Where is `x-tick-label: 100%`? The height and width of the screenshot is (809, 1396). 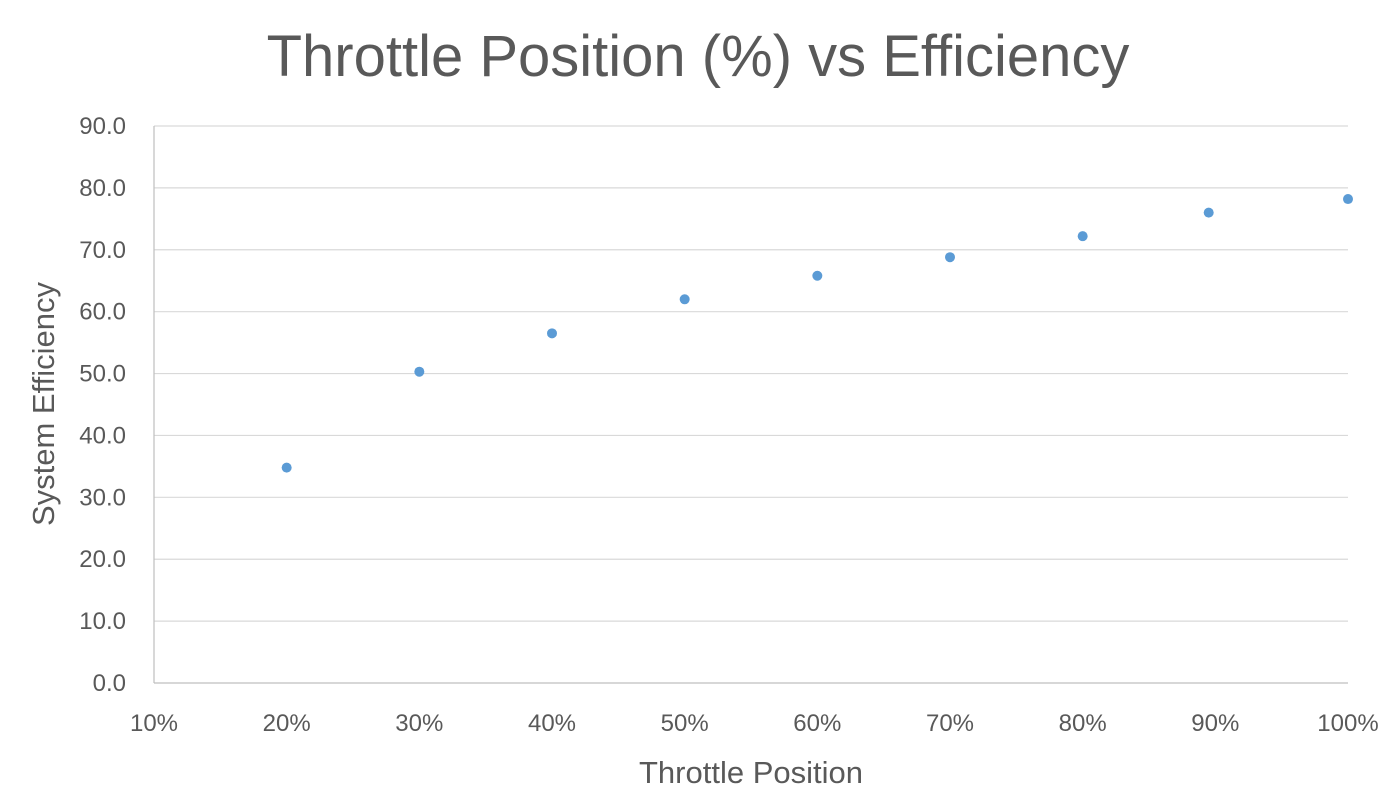
x-tick-label: 100% is located at coordinates (1347, 723).